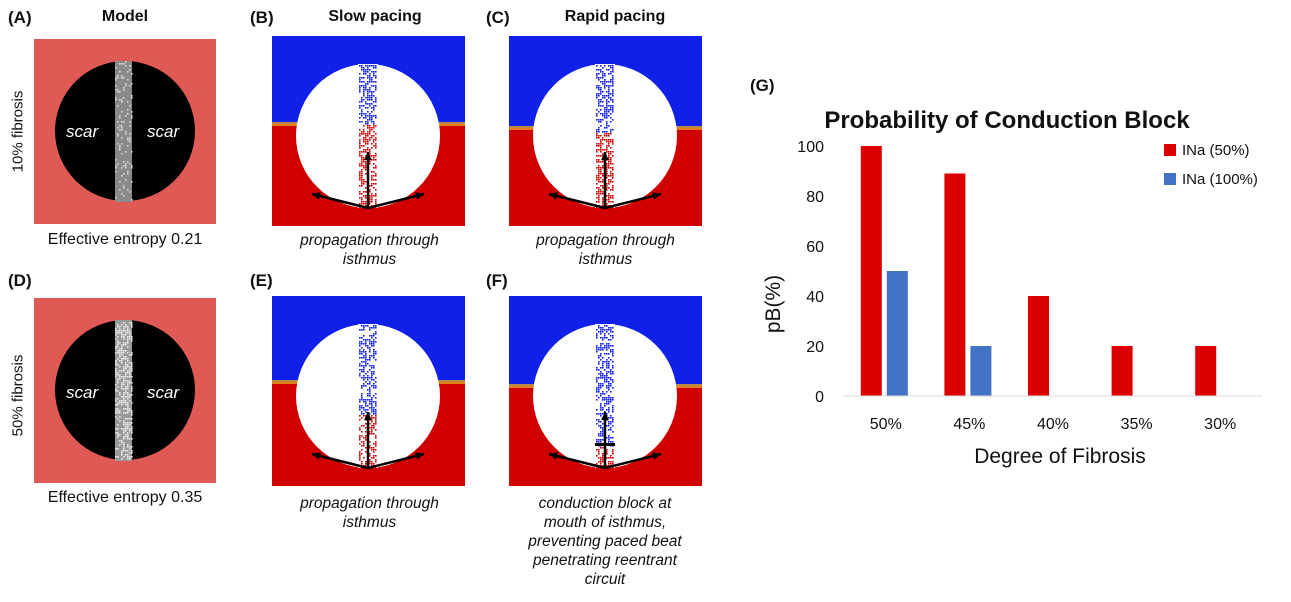 Image resolution: width=1291 pixels, height=602 pixels. I want to click on x-tick-label: 45%, so click(969, 424).